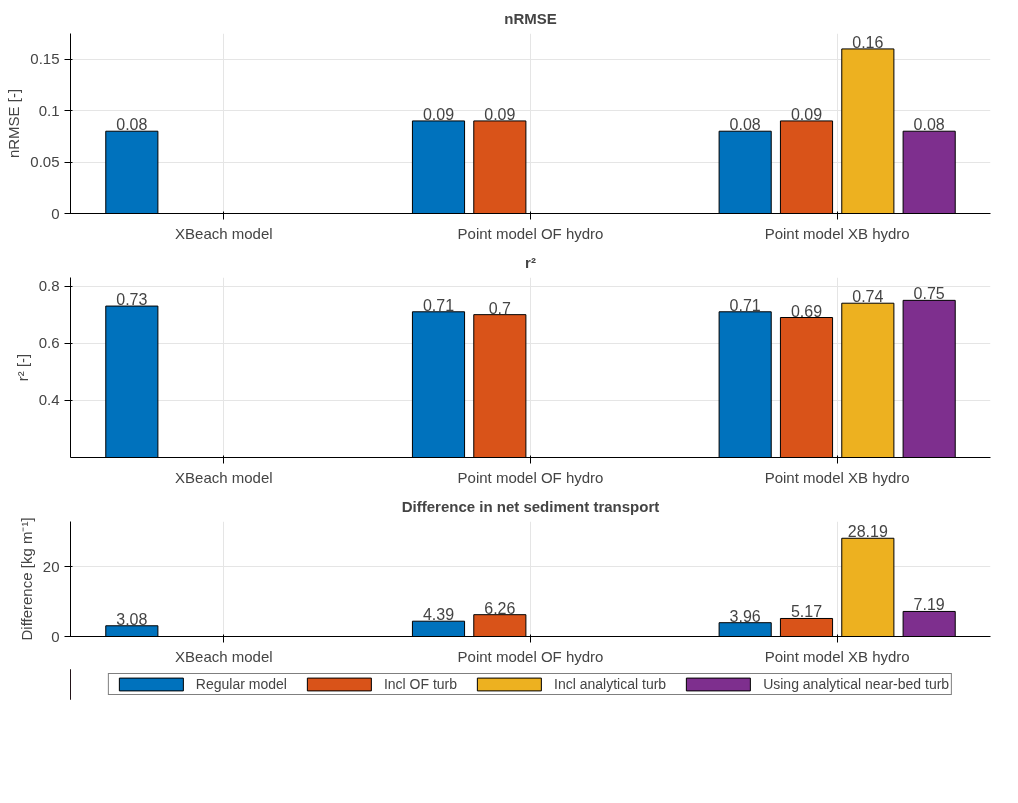  Describe the element at coordinates (420, 684) in the screenshot. I see `legend-label: Incl OF turb` at that location.